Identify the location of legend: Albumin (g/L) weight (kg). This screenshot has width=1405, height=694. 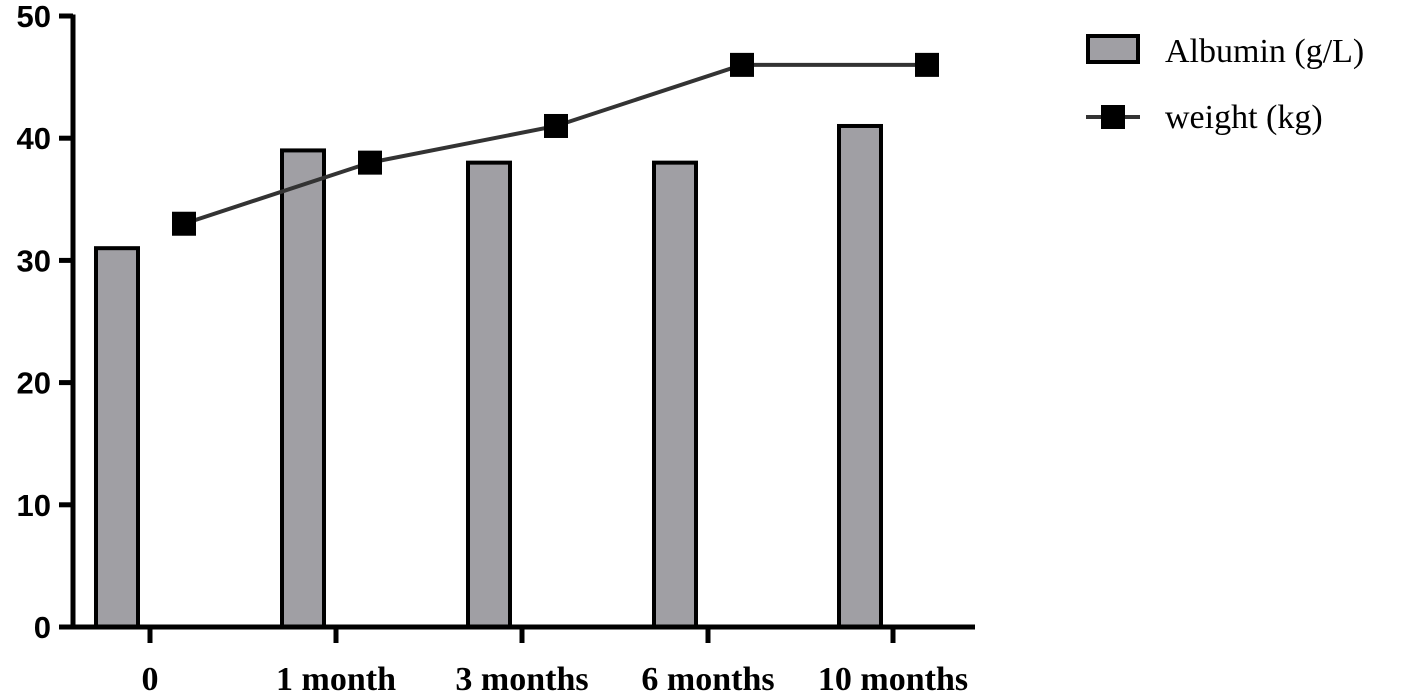
(1225, 84).